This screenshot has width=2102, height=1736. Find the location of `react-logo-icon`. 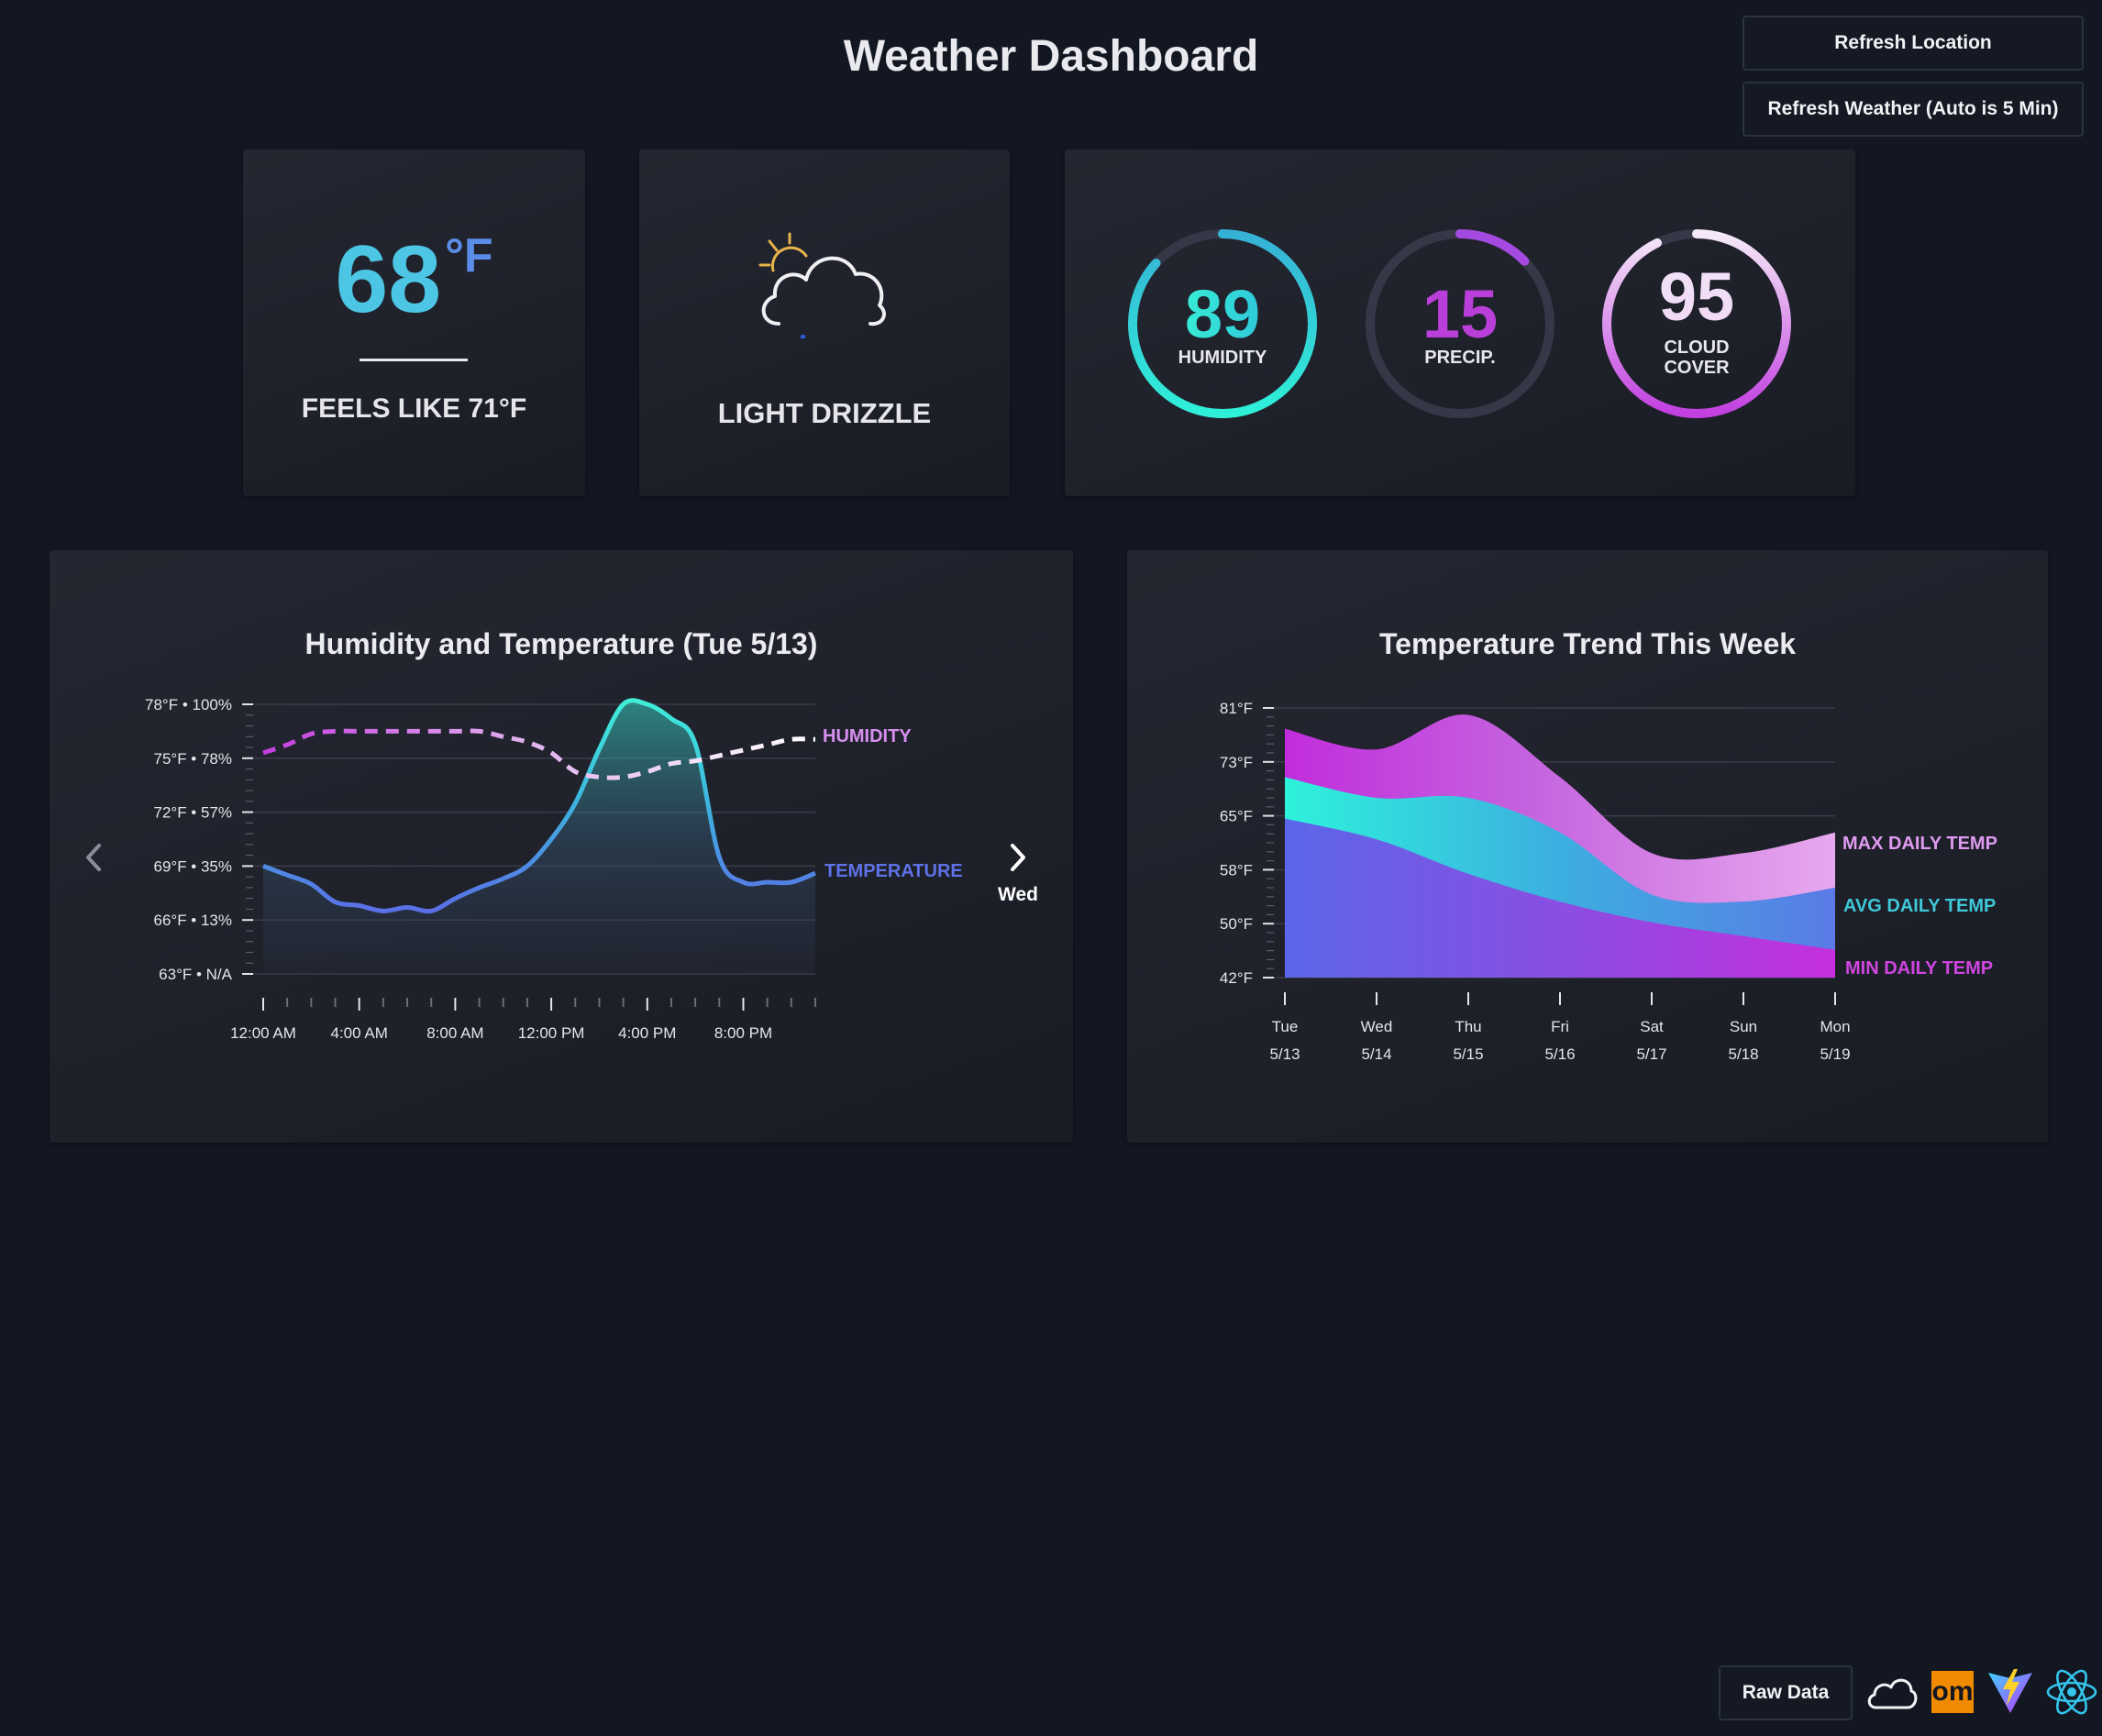

react-logo-icon is located at coordinates (2071, 1692).